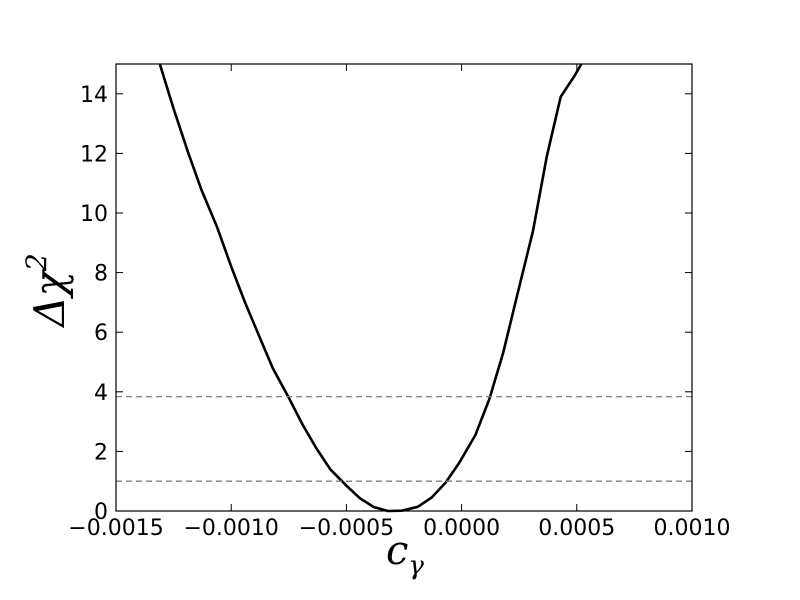  Describe the element at coordinates (115, 528) in the screenshot. I see `x-tick-label-0: −0.0015` at that location.